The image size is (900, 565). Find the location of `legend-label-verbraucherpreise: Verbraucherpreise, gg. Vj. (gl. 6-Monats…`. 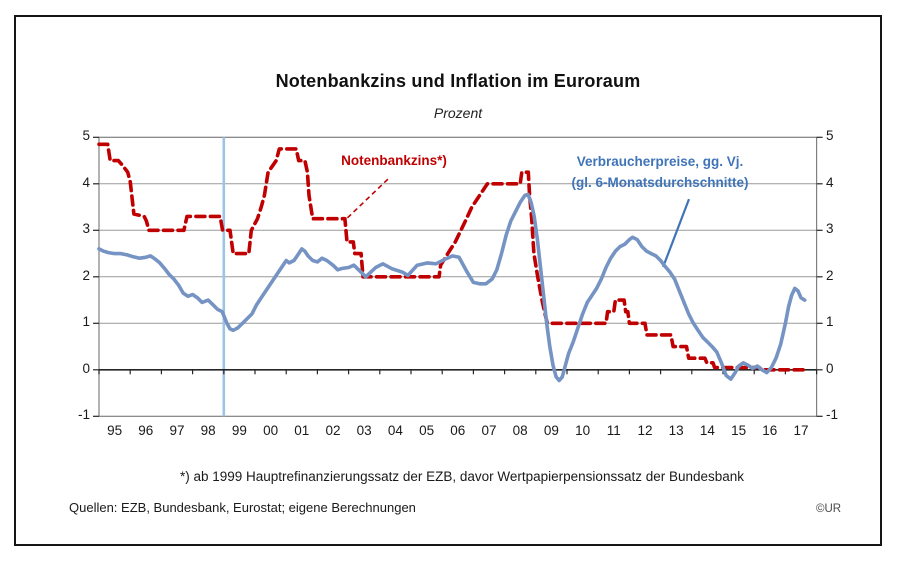

legend-label-verbraucherpreise: Verbraucherpreise, gg. Vj. (gl. 6-Monats… is located at coordinates (660, 172).